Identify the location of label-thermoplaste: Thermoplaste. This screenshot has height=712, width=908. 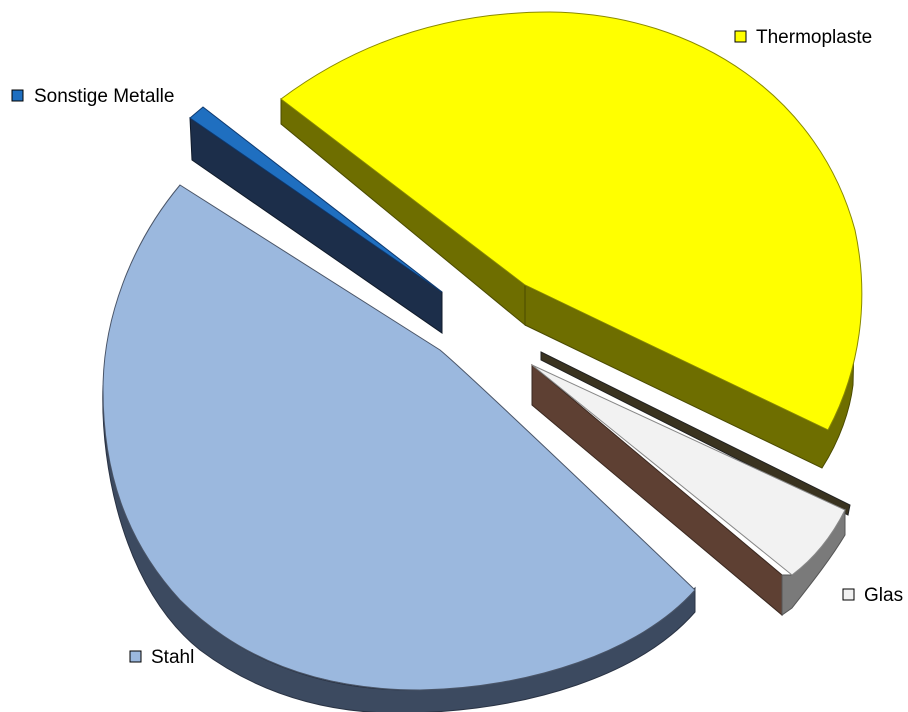
(803, 37).